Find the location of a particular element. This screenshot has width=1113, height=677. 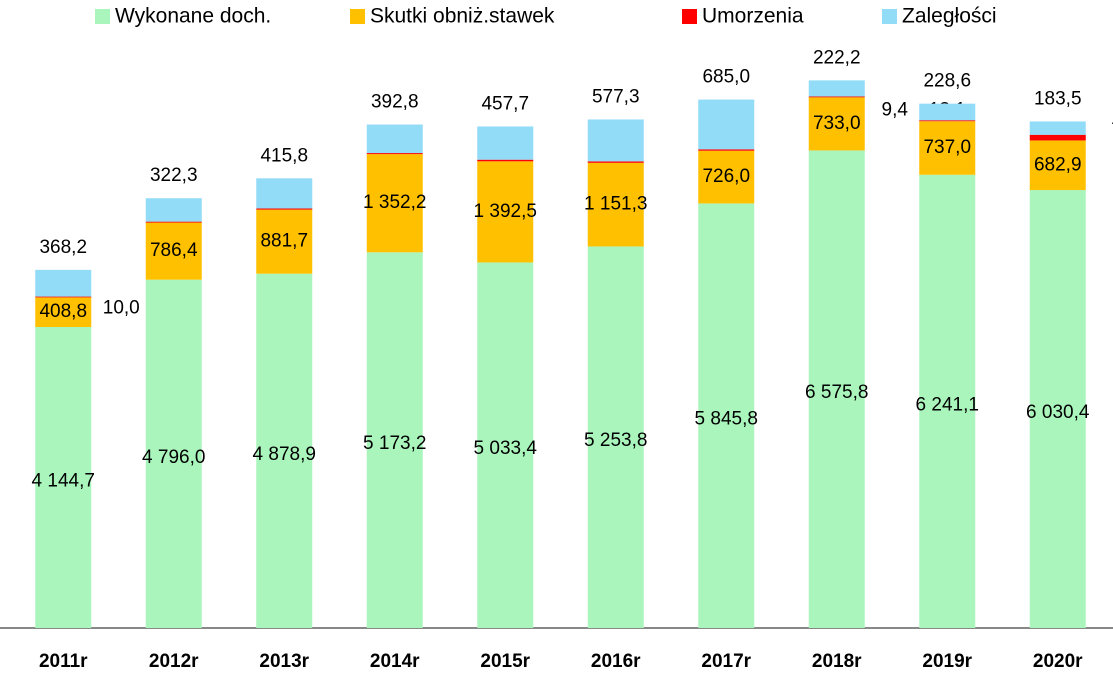

data-label: 368,2 is located at coordinates (63, 247).